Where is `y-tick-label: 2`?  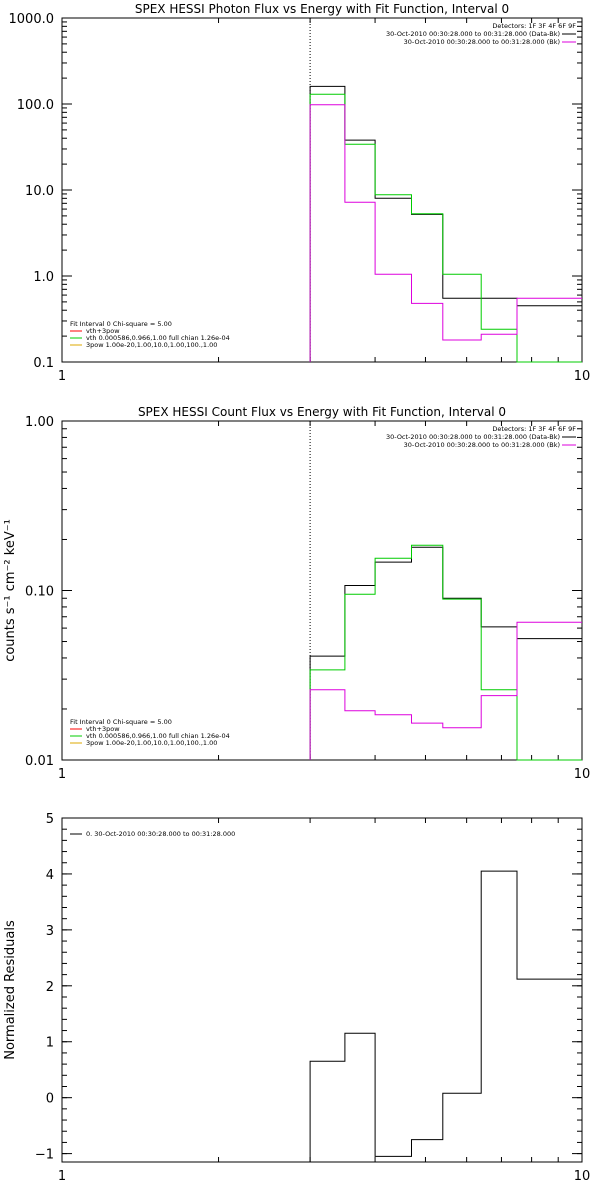 y-tick-label: 2 is located at coordinates (50, 987).